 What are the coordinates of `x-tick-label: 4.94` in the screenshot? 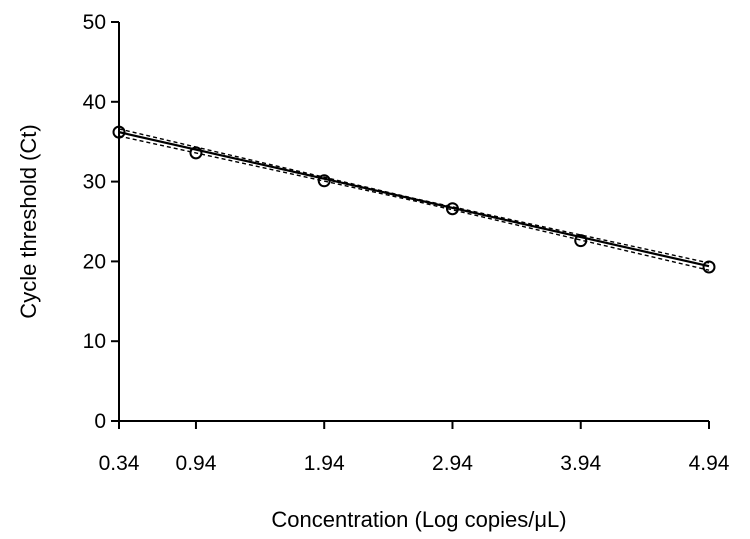 It's located at (709, 463).